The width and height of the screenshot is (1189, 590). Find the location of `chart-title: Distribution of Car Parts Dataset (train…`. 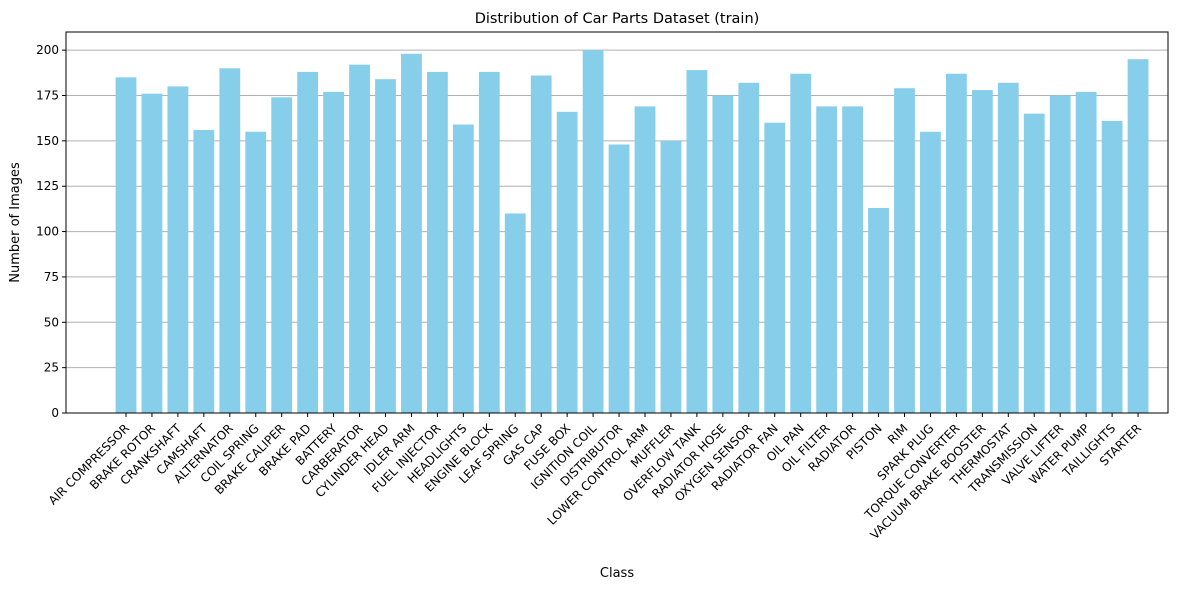

chart-title: Distribution of Car Parts Dataset (train… is located at coordinates (617, 19).